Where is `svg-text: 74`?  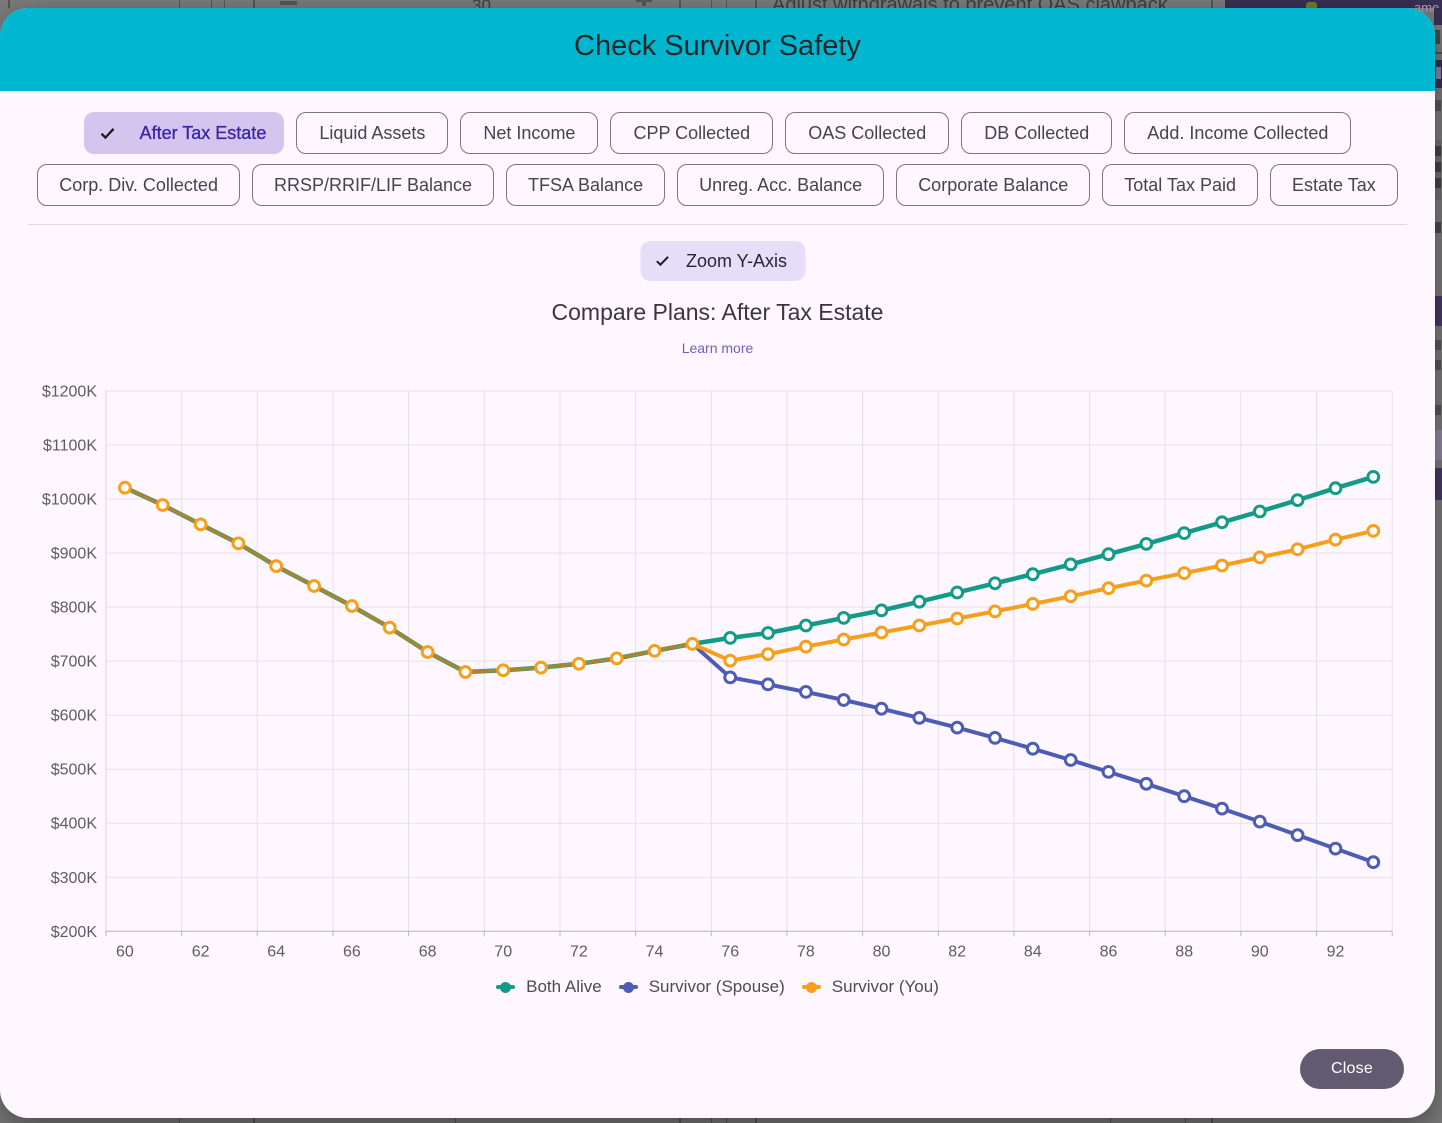
svg-text: 74 is located at coordinates (655, 951).